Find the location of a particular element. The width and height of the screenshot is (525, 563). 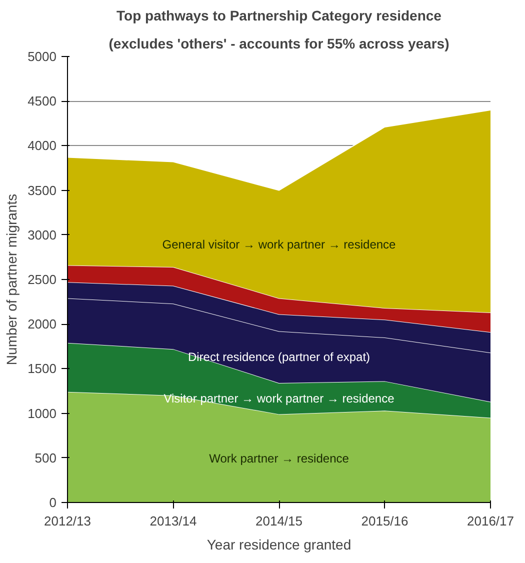

chart-subtitle: (excludes 'others' - accounts for 55% across years) is located at coordinates (279, 44).